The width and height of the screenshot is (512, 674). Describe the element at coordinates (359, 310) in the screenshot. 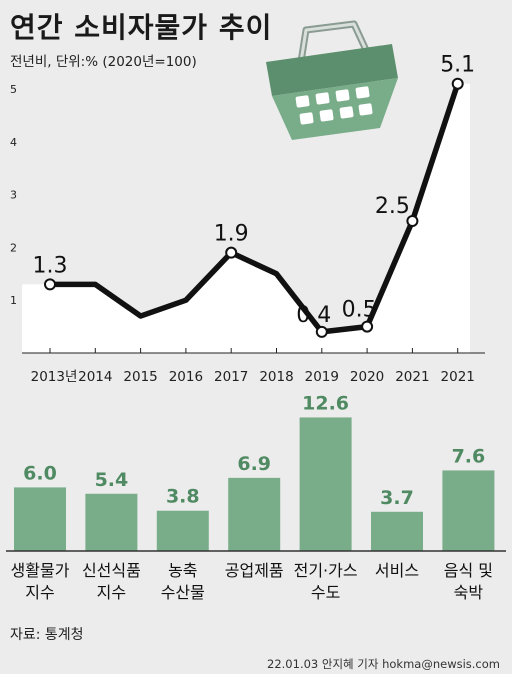

I see `point-value-label: 0.5` at that location.